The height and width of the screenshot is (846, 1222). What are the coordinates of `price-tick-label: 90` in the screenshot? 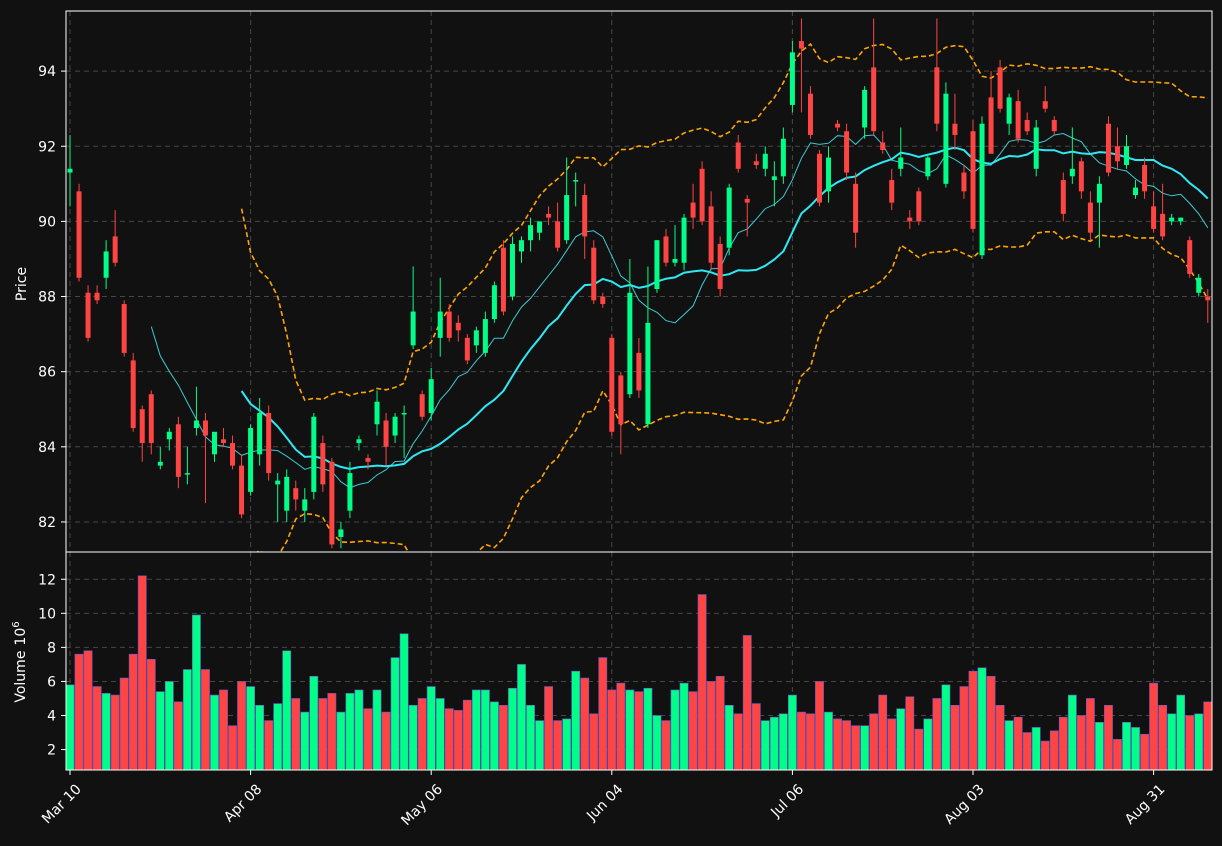 It's located at (47, 222).